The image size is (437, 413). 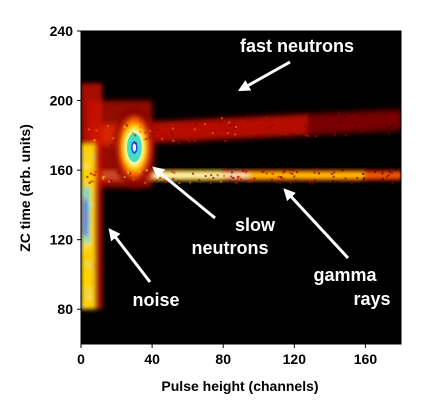 What do you see at coordinates (371, 299) in the screenshot?
I see `annotation-gamma-rays-line2: rays` at bounding box center [371, 299].